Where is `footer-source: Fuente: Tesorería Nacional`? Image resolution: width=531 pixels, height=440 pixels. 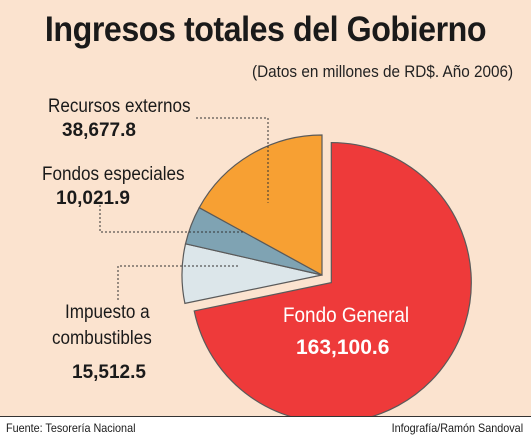 footer-source: Fuente: Tesorería Nacional is located at coordinates (71, 428).